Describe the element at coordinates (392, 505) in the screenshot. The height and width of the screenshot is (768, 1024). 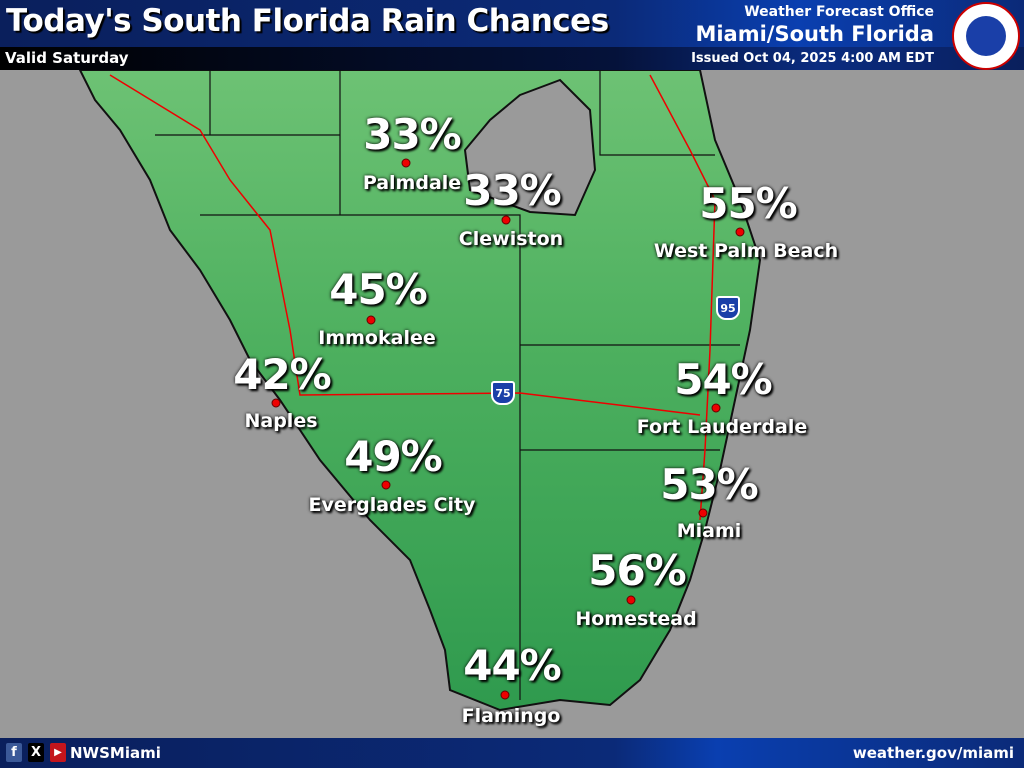
I see `city-name: Everglades City` at that location.